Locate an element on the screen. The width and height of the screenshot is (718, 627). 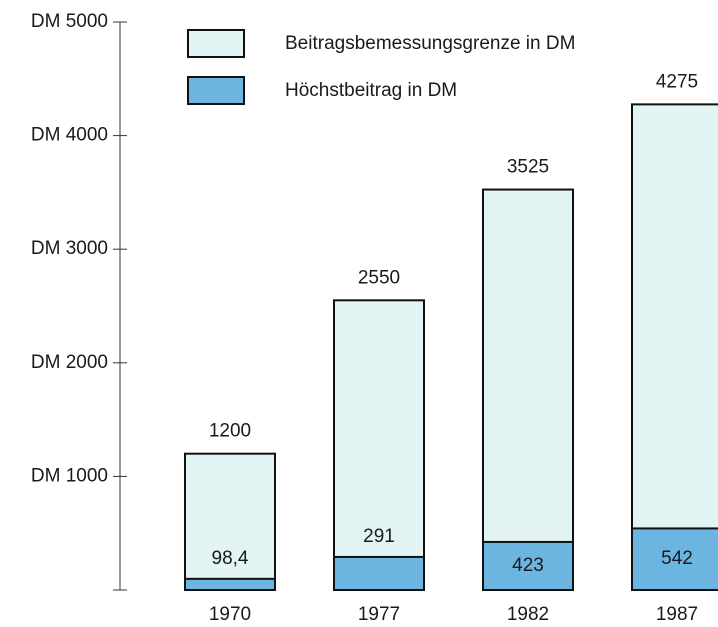
x-tick-label: 1987 is located at coordinates (677, 614).